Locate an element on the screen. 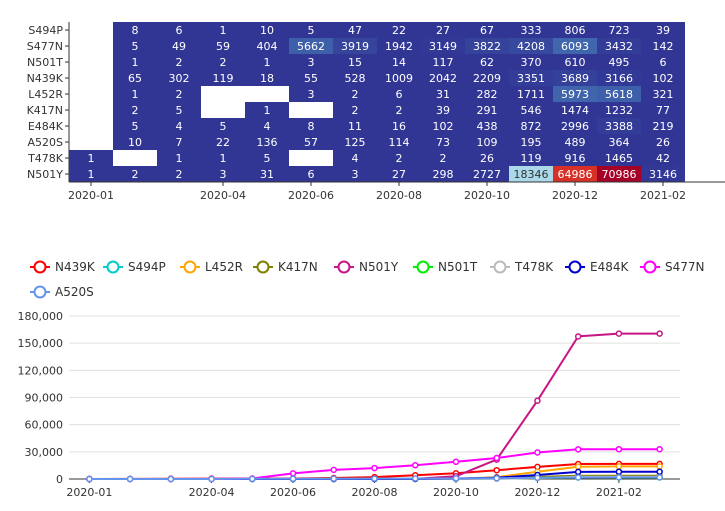  heatmap-cell-value: 125 is located at coordinates (355, 142).